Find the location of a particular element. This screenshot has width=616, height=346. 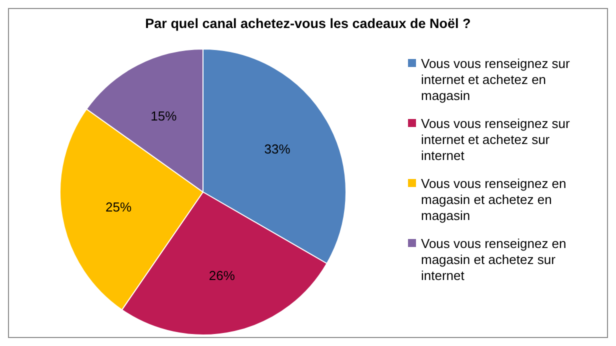

data-label: 15% is located at coordinates (164, 116).